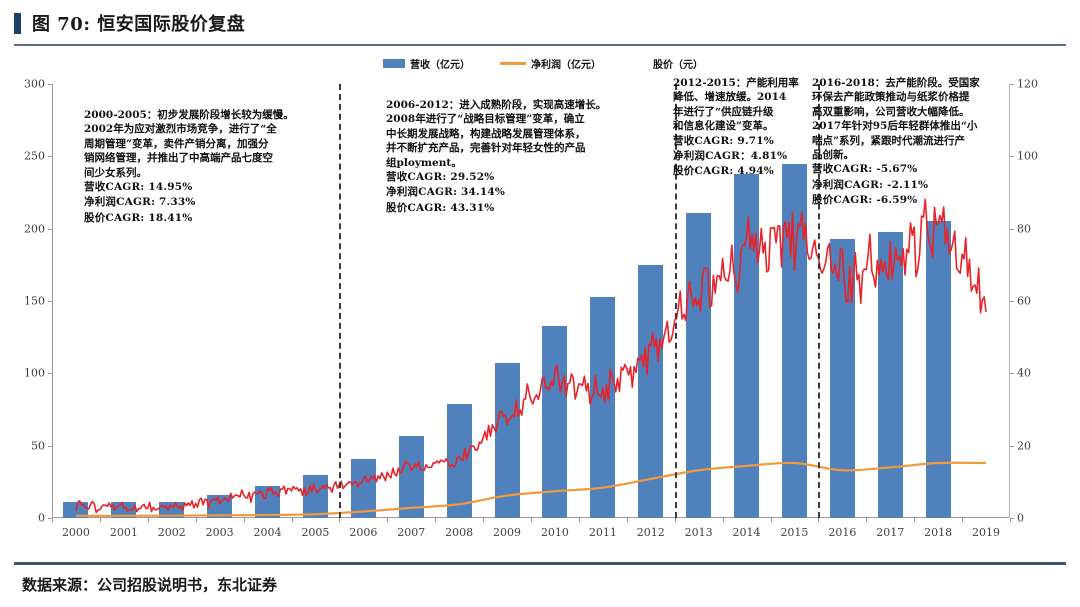 Image resolution: width=1080 pixels, height=607 pixels. Describe the element at coordinates (446, 192) in the screenshot. I see `annotation-cagr: 净利润CAGR: 34.14%` at that location.